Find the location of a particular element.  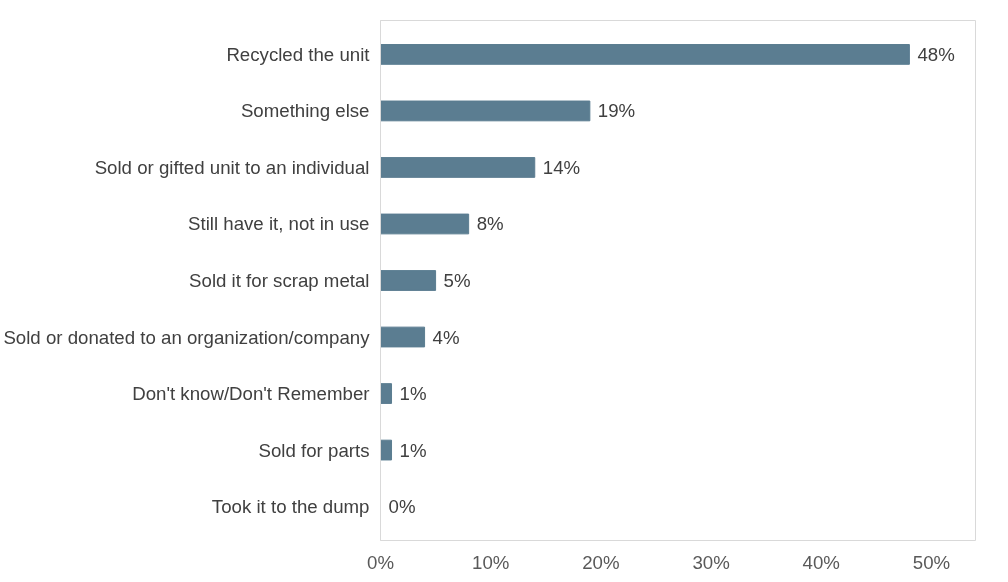

x-tick-label: 30% is located at coordinates (711, 562).